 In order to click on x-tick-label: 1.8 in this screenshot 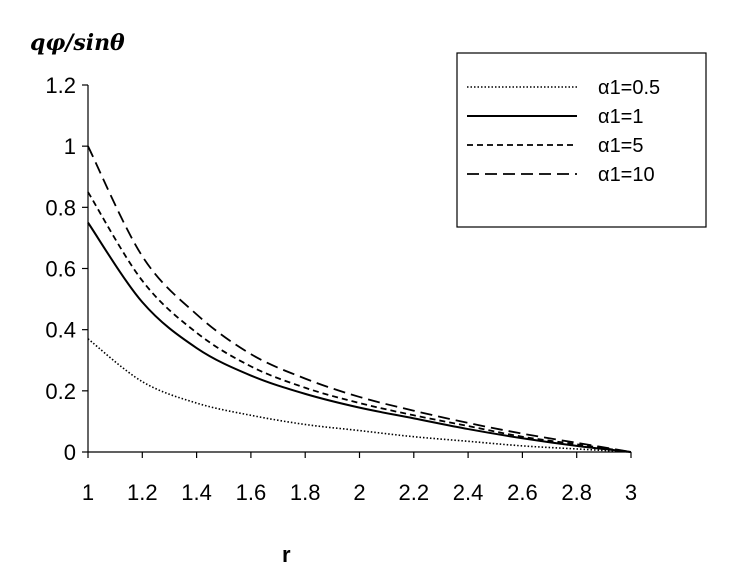, I will do `click(305, 492)`.